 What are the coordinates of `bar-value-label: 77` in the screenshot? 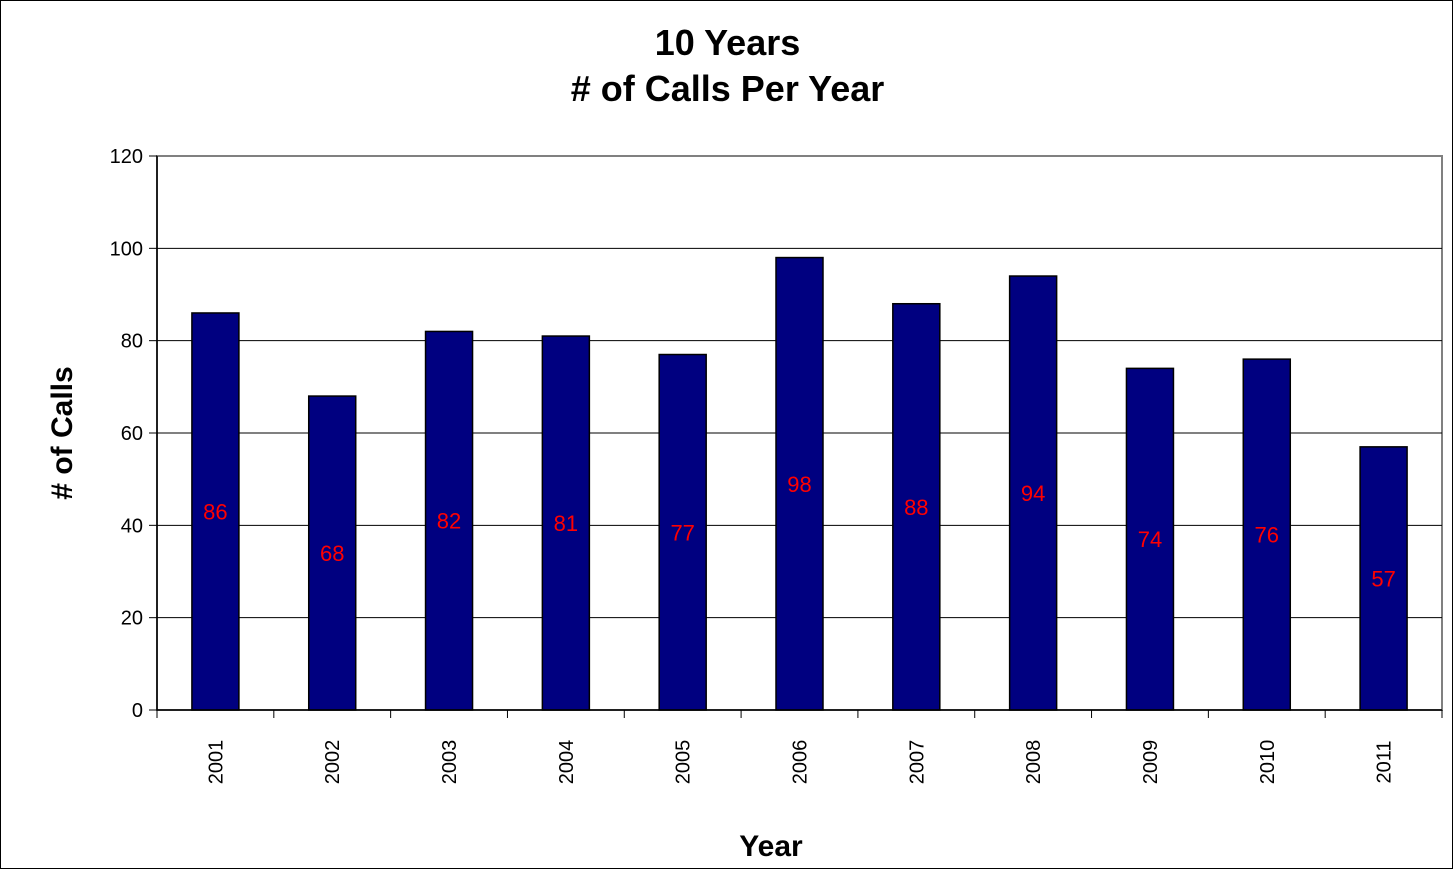 It's located at (682, 532).